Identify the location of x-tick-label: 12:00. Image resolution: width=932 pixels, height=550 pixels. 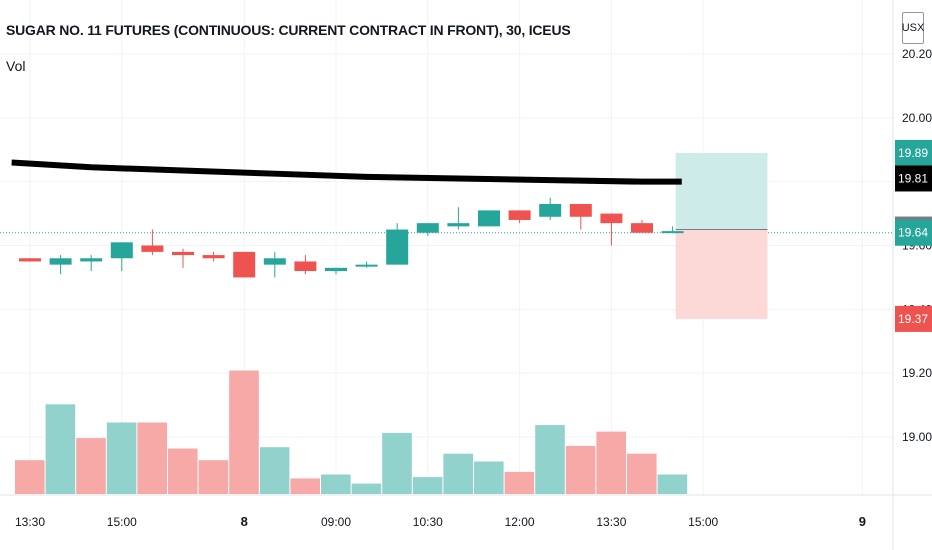
(520, 522).